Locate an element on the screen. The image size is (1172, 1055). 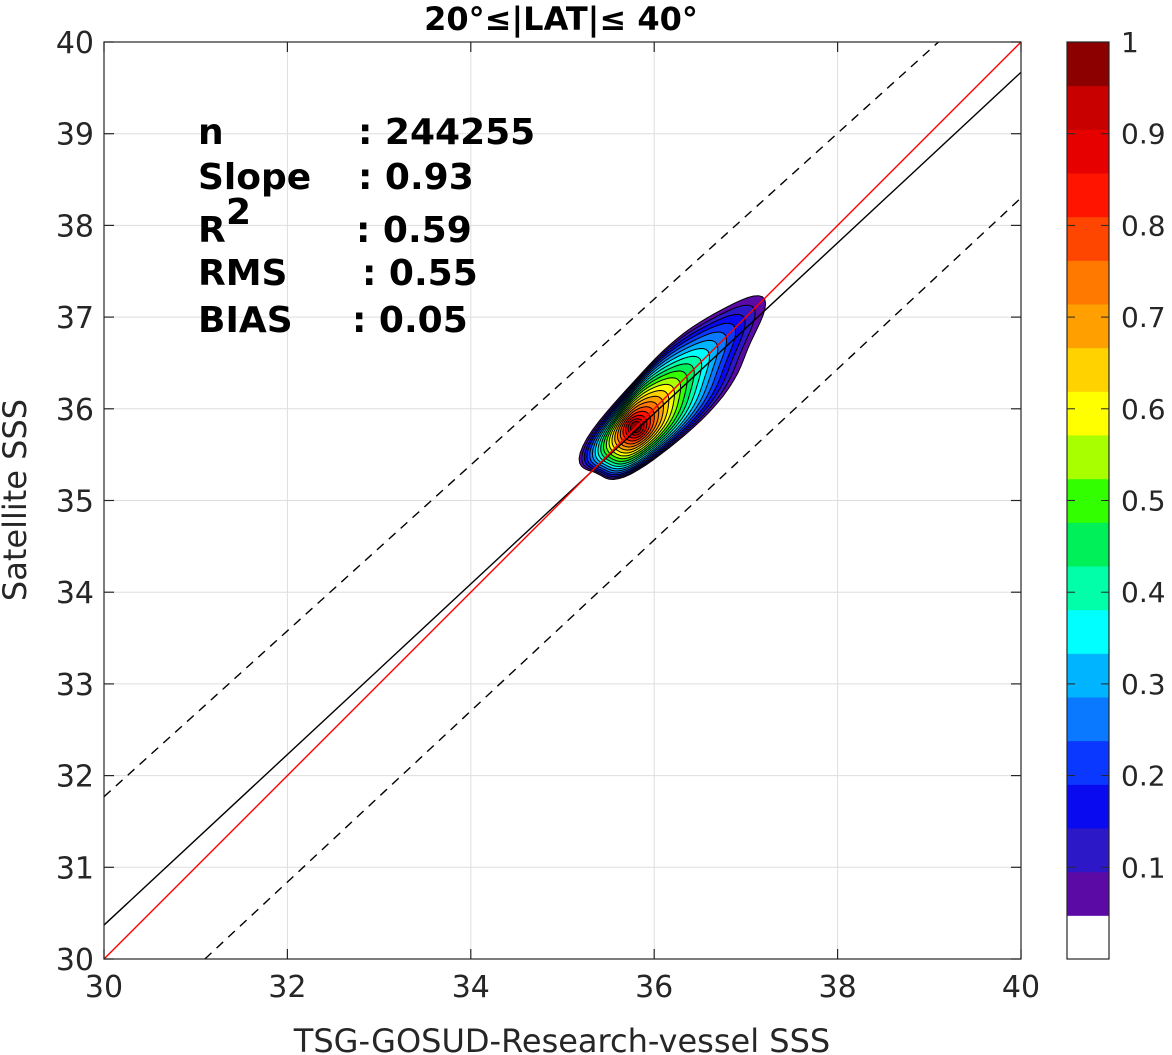
y-tick-label: 40 is located at coordinates (75, 43).